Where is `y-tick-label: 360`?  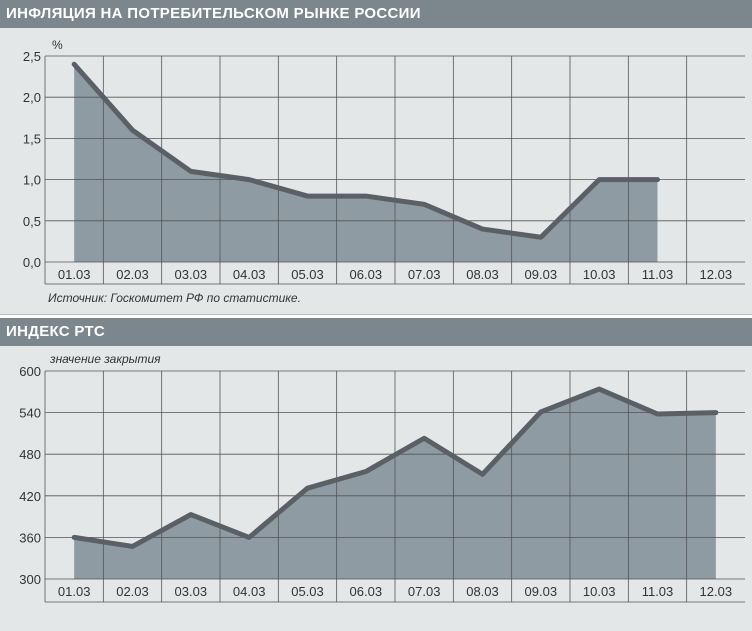 y-tick-label: 360 is located at coordinates (30, 537).